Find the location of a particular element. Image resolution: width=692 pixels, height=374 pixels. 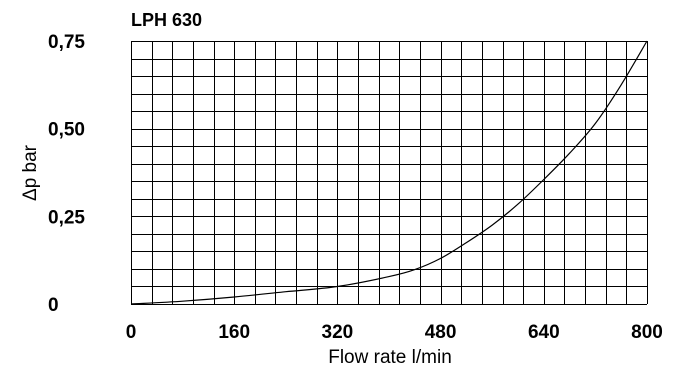

y-axis-title: Δp bar is located at coordinates (30, 172).